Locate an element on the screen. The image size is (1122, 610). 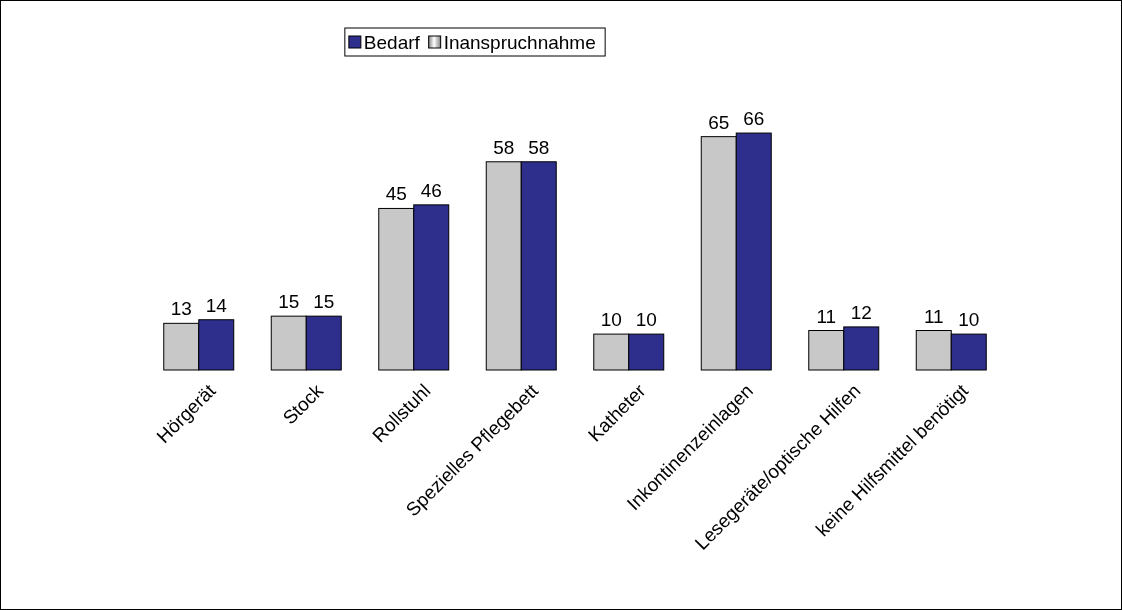
data-label: 45 is located at coordinates (396, 194).